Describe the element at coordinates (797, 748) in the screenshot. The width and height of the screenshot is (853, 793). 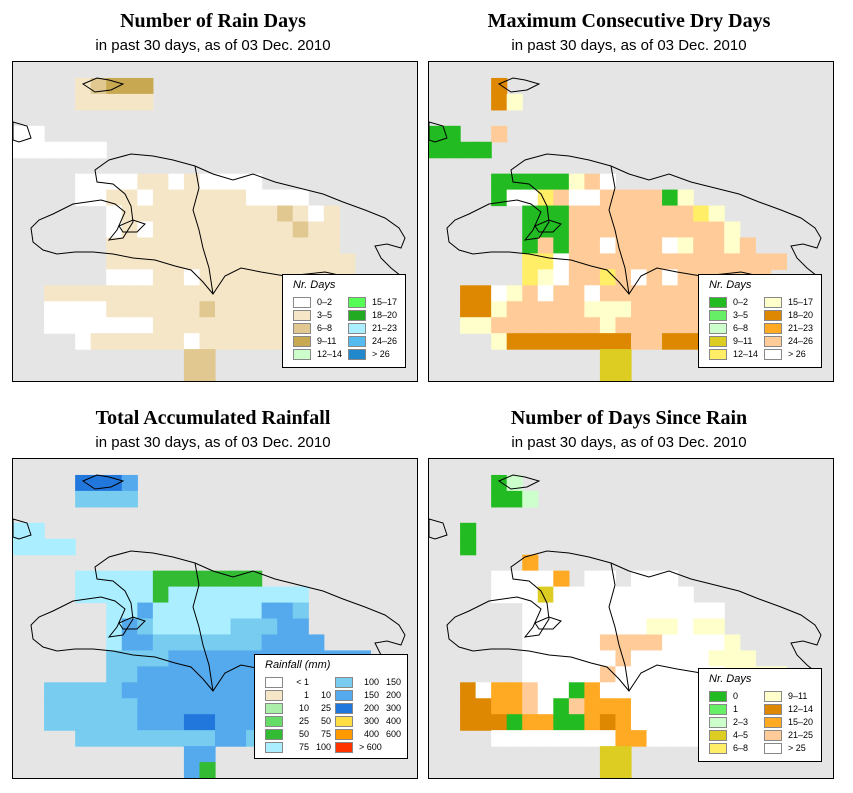
I see `legend-label: > 25` at that location.